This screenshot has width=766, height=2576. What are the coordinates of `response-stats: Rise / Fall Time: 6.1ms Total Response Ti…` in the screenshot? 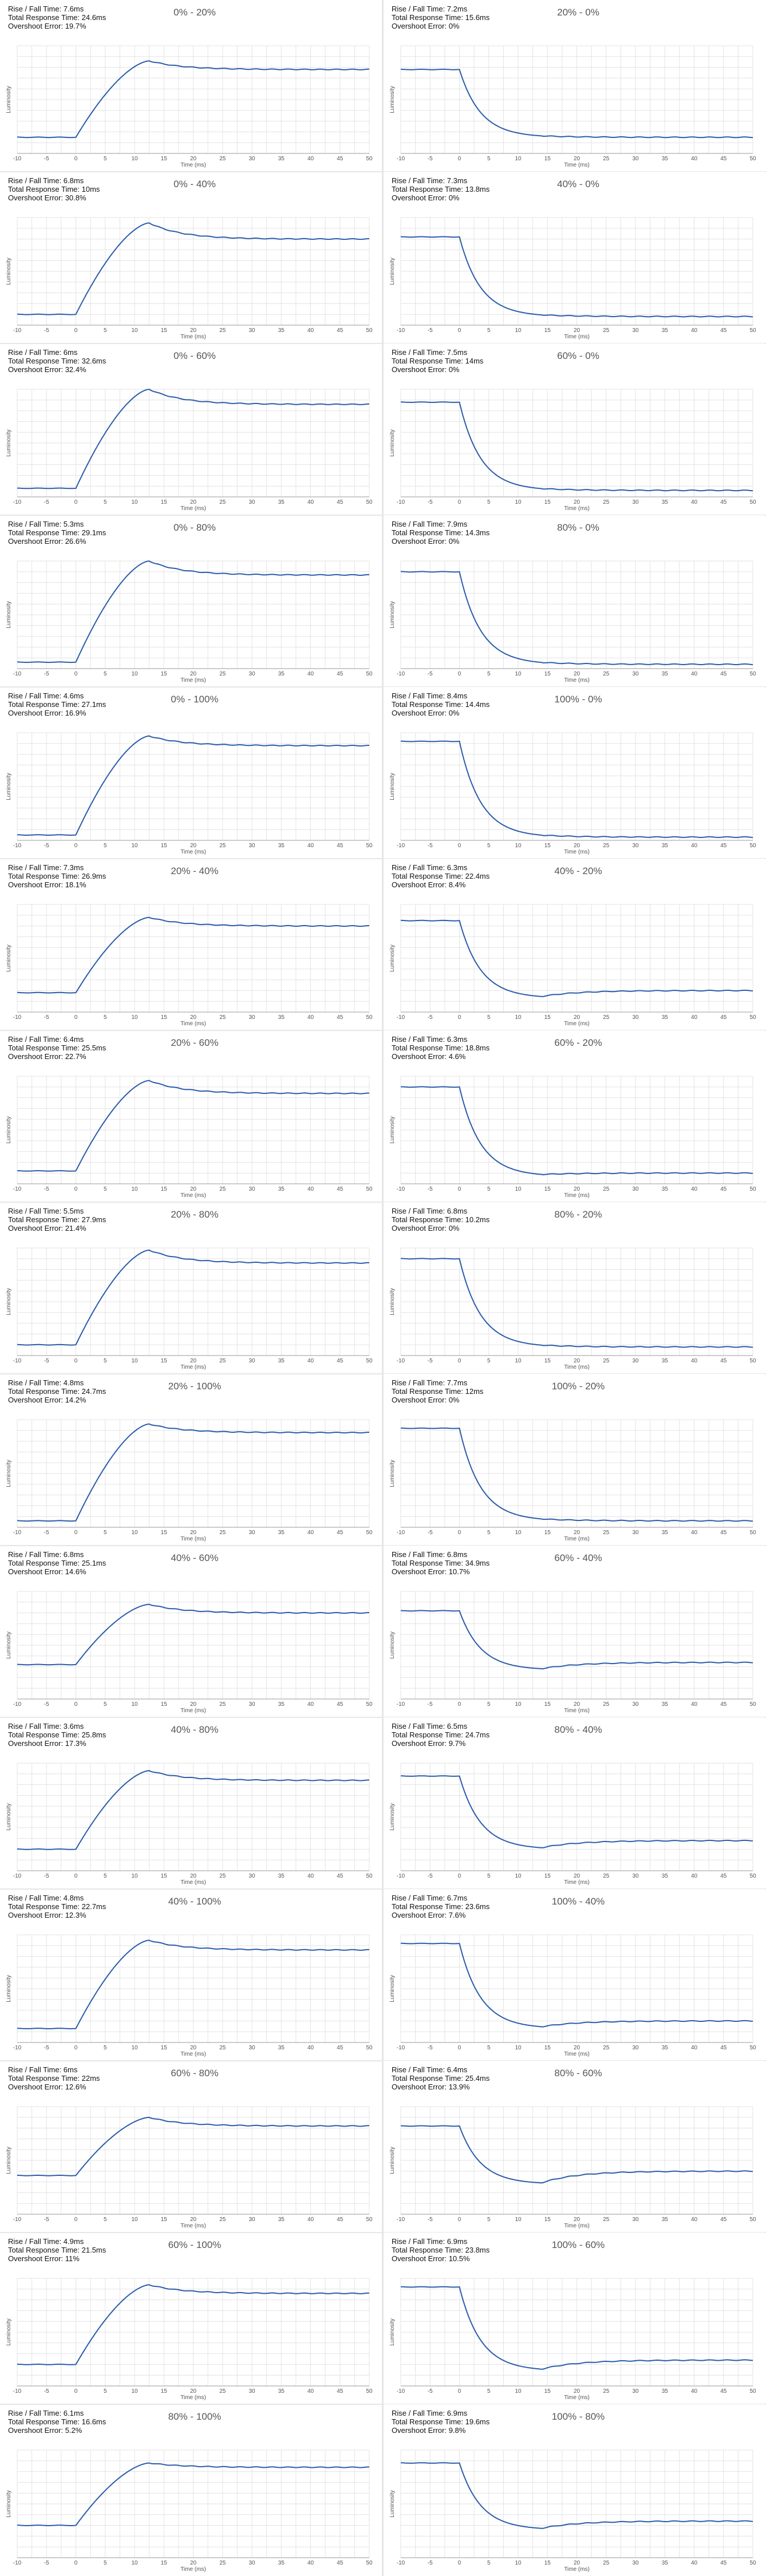 It's located at (57, 2422).